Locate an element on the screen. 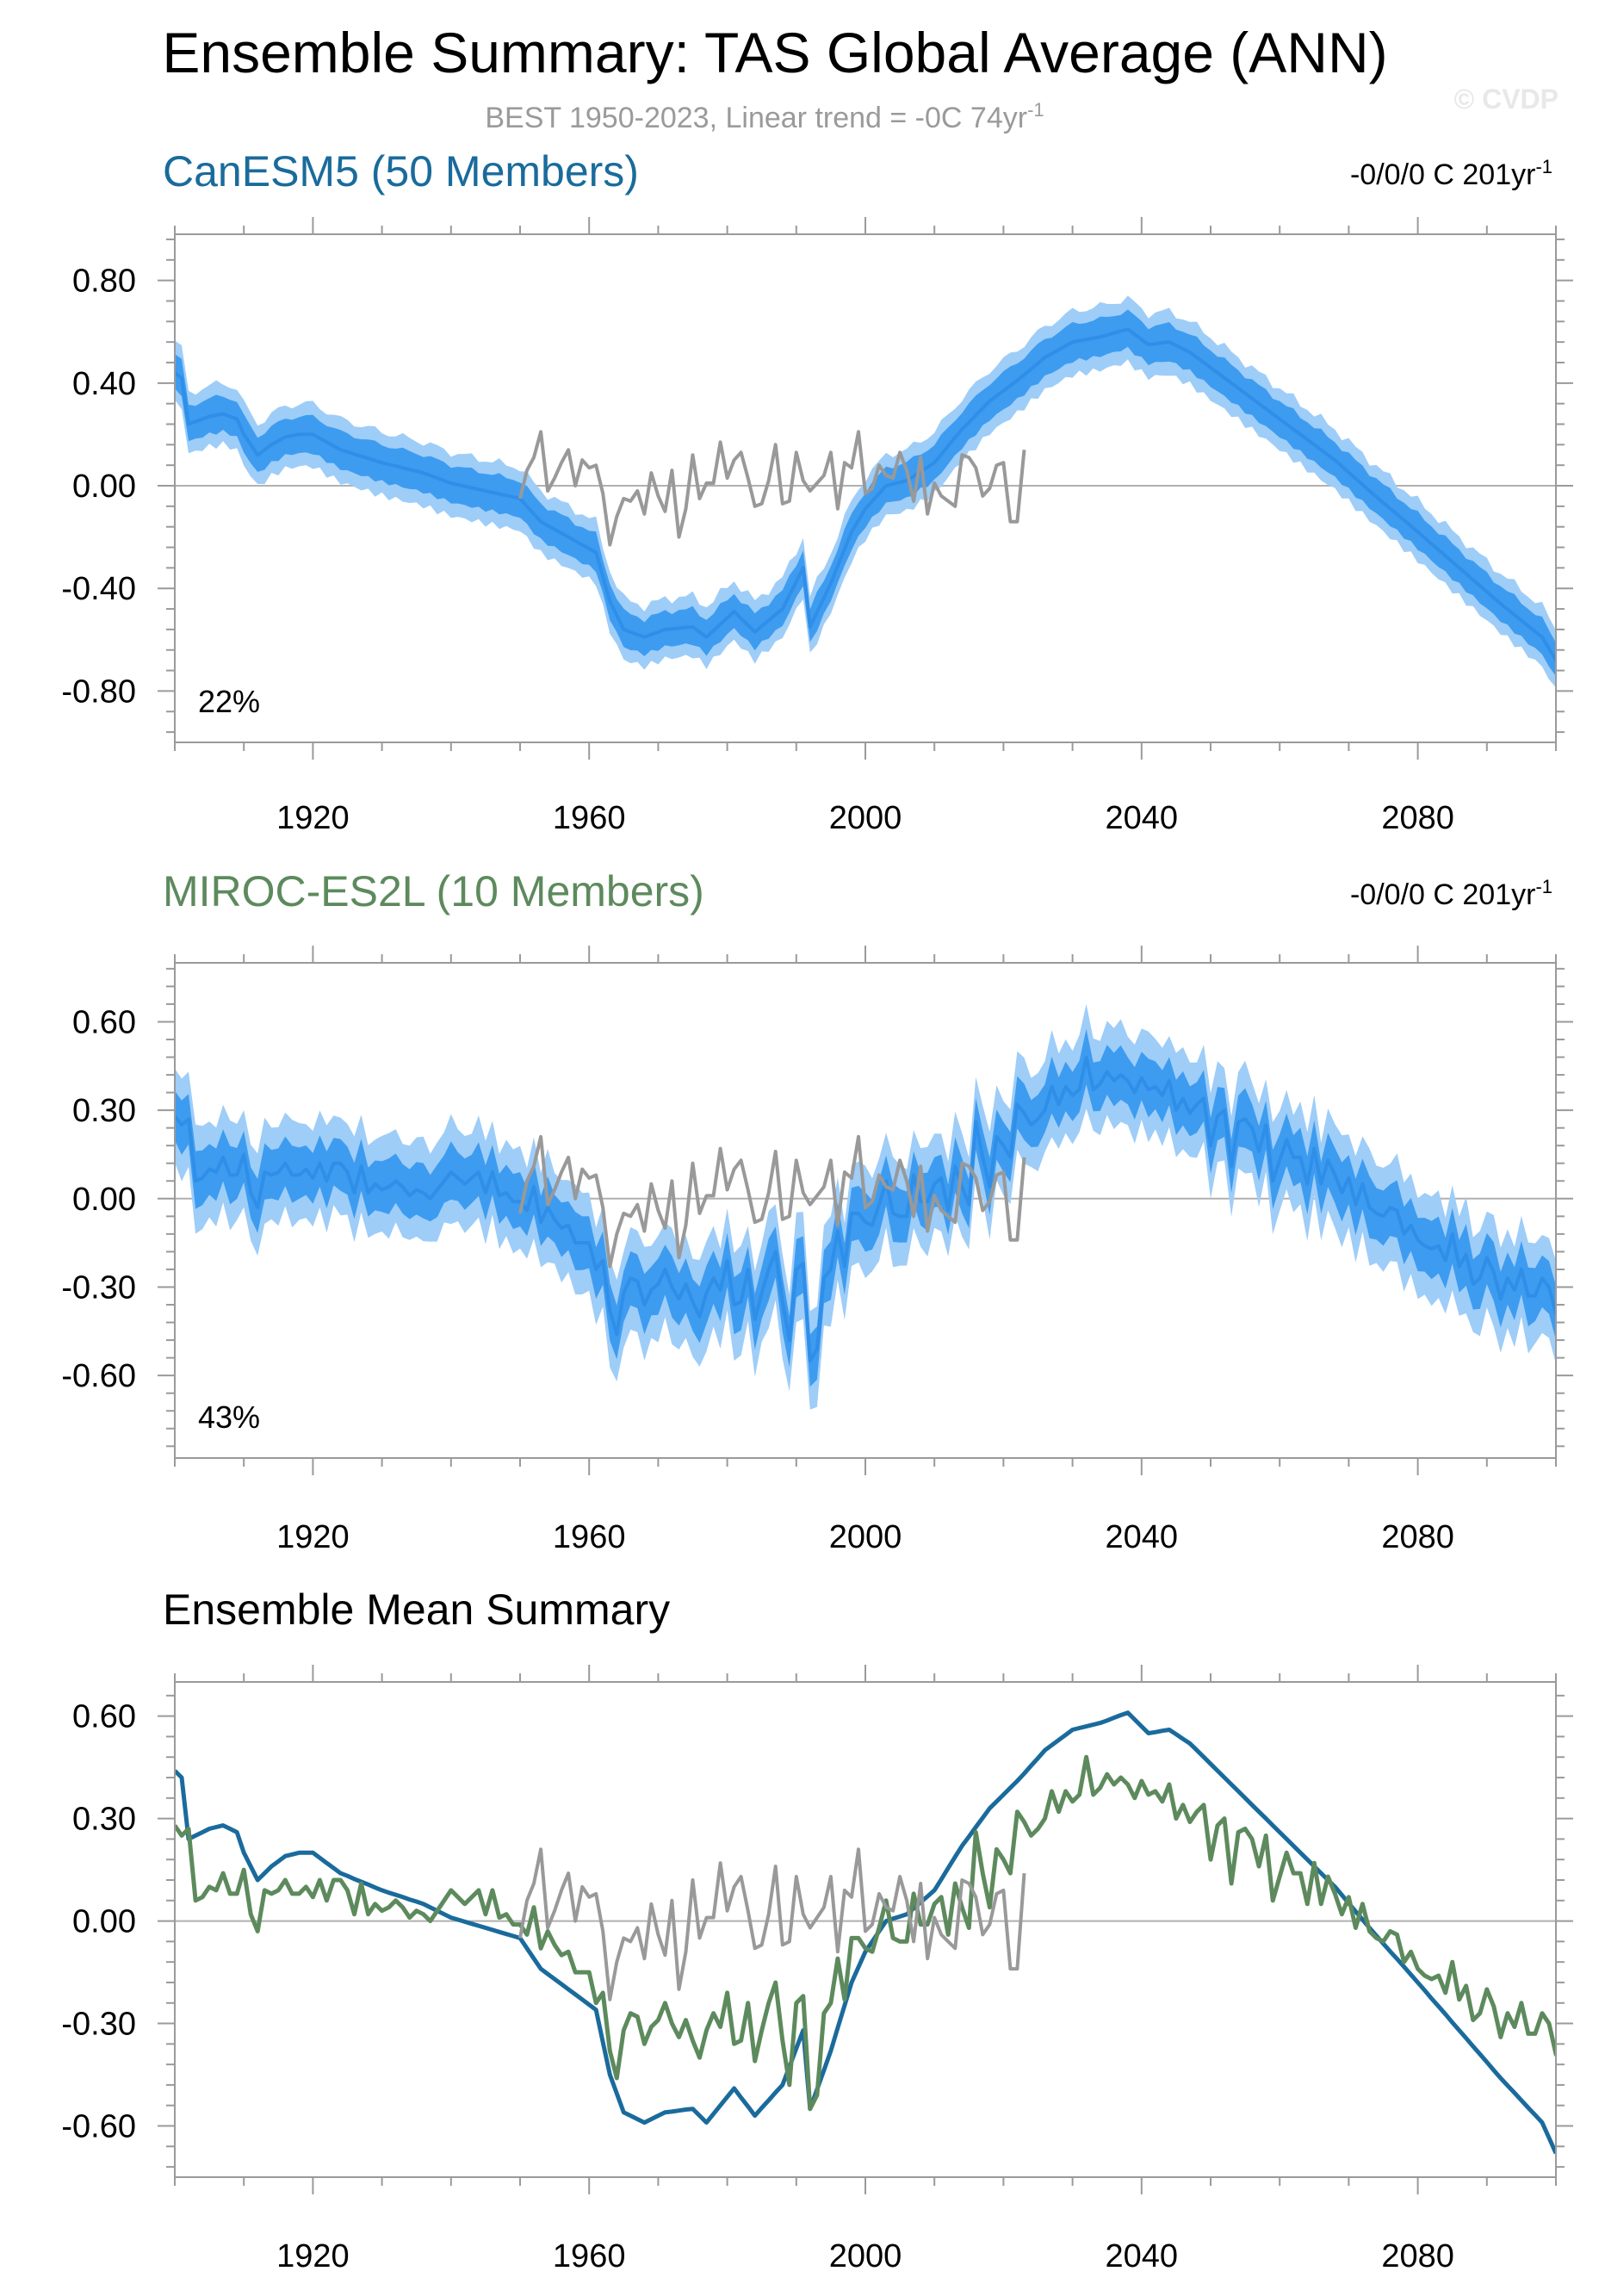 The image size is (1605, 2296). panel-title: MIROC-ES2L (10 Members) is located at coordinates (434, 891).